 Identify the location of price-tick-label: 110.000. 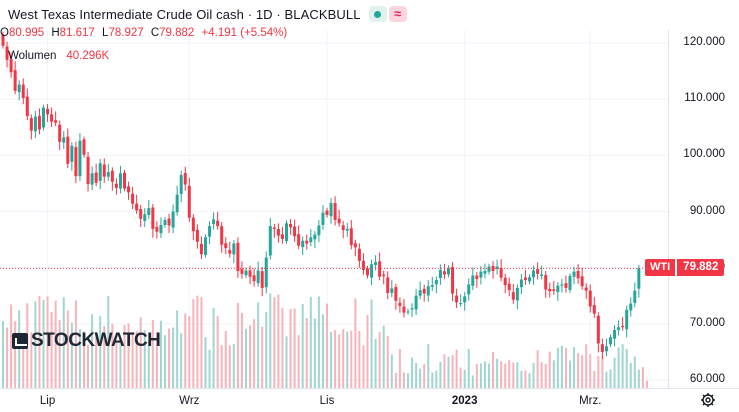
(704, 98).